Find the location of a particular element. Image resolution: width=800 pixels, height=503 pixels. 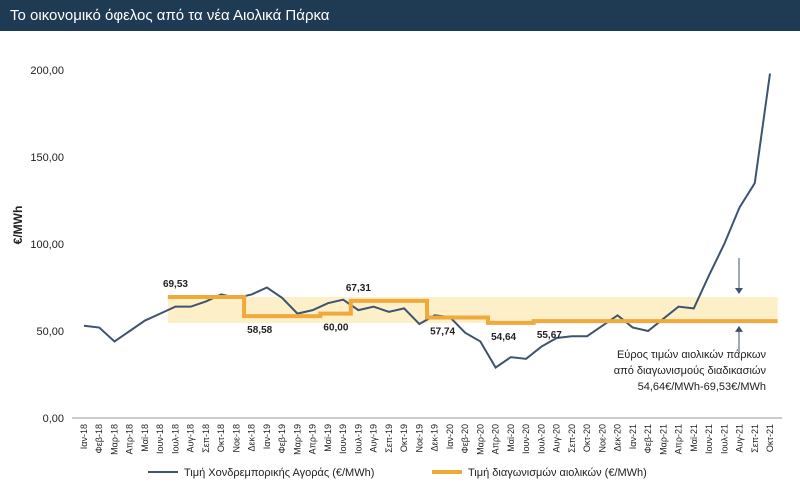

annotation: Εύρος τιμών αιολικών πάρκων is located at coordinates (692, 355).